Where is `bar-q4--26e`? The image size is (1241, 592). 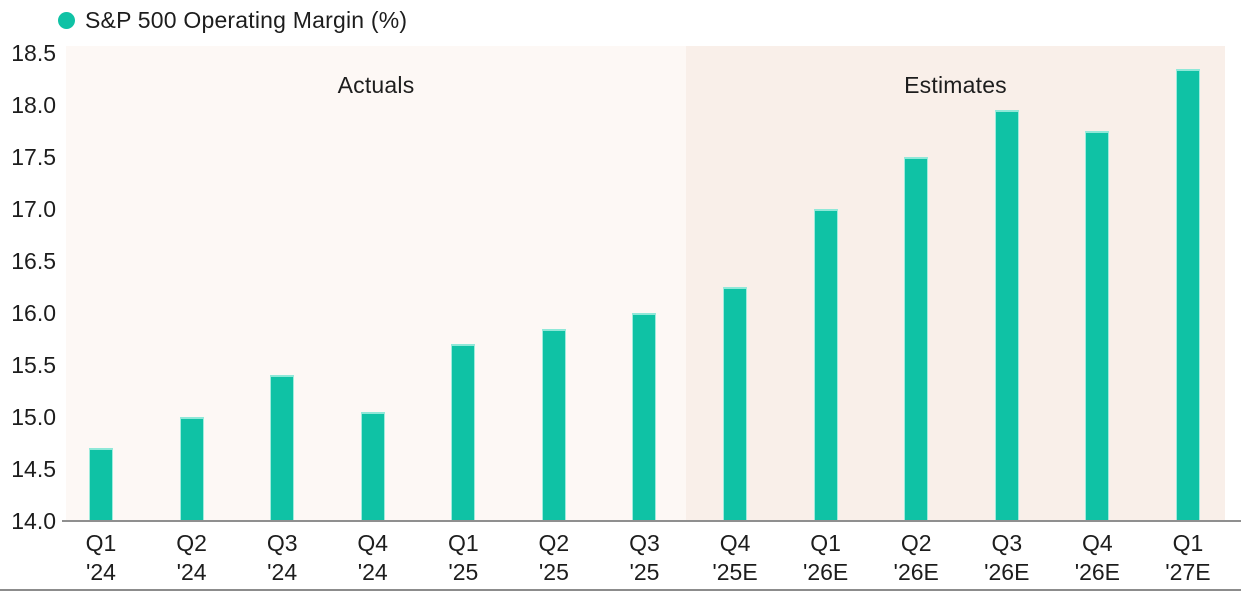
bar-q4--26e is located at coordinates (1097, 326).